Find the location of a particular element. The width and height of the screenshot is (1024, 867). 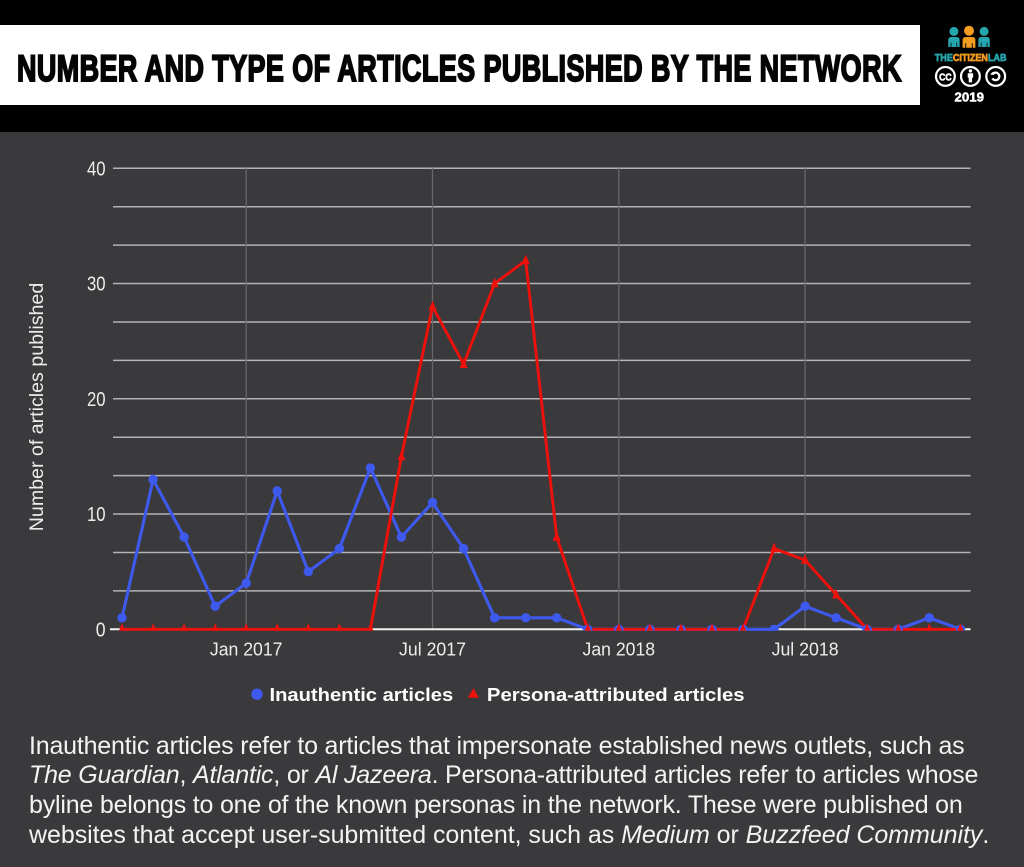

svg-text: 2019 is located at coordinates (970, 97).